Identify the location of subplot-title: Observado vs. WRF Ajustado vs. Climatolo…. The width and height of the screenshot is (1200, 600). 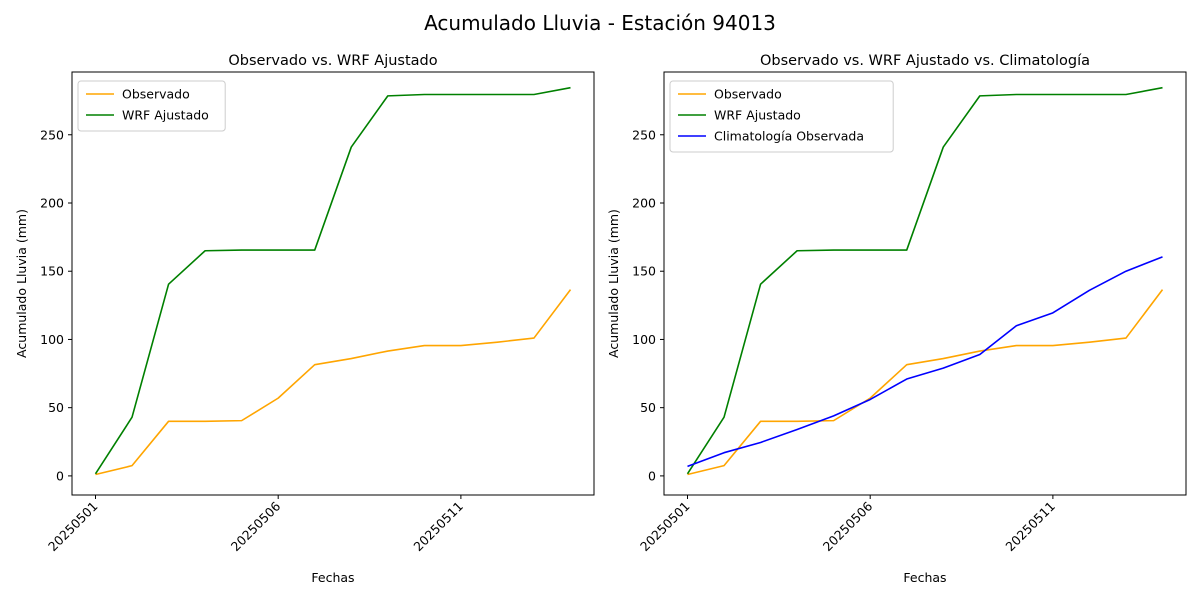
(925, 61).